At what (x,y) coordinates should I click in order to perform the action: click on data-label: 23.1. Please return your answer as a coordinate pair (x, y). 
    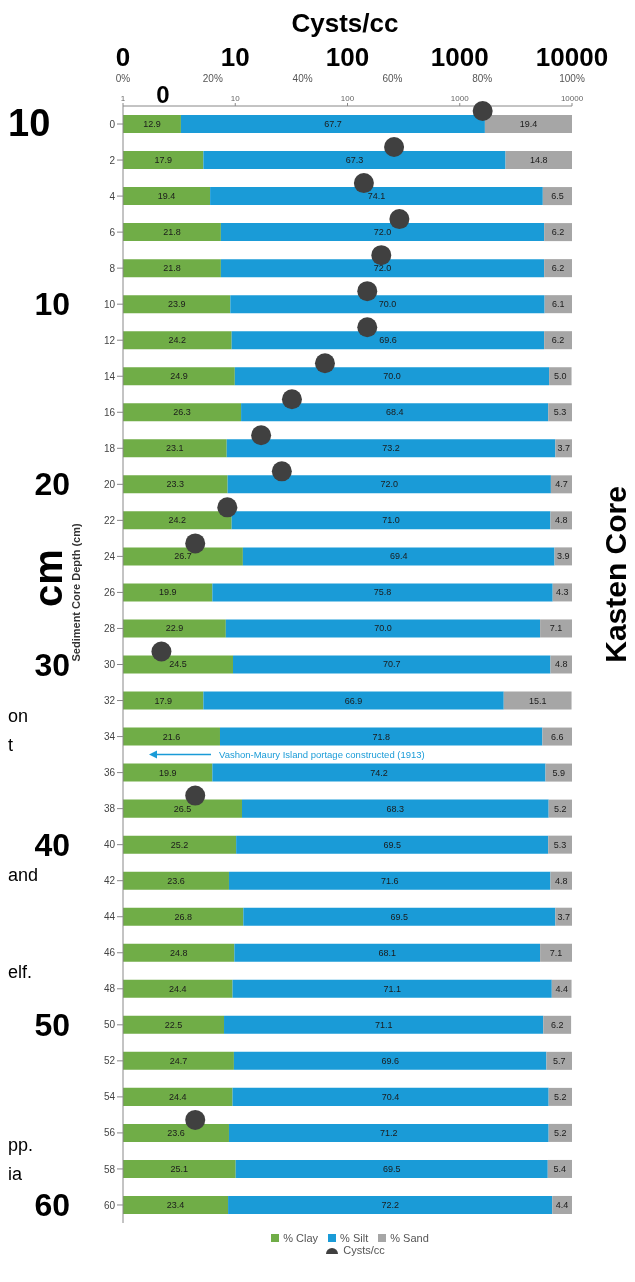
    Looking at the image, I should click on (175, 448).